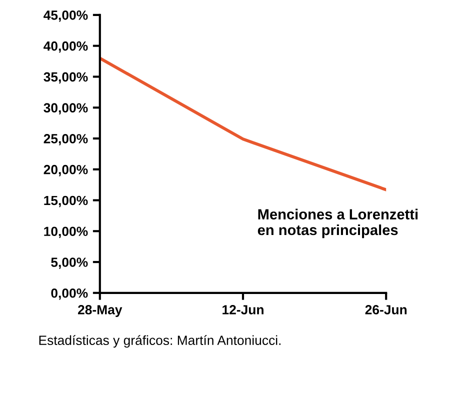 The image size is (450, 404). What do you see at coordinates (69, 263) in the screenshot?
I see `y-tick-label: 5,00%` at bounding box center [69, 263].